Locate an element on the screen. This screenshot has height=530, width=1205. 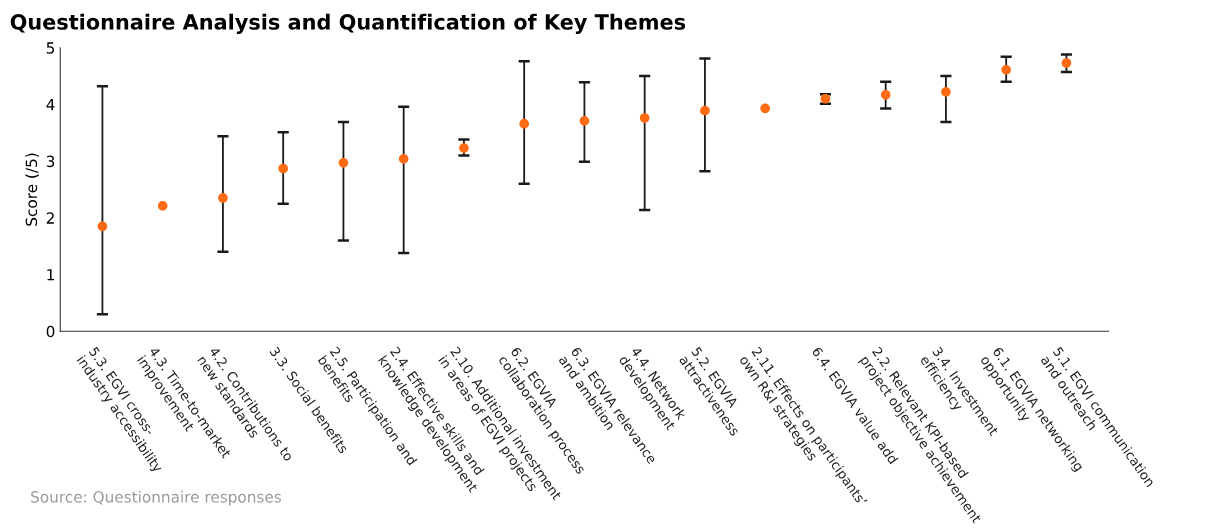
chart-title: Questionnaire Analysis and Quantification of Key Themes is located at coordinates (348, 24).